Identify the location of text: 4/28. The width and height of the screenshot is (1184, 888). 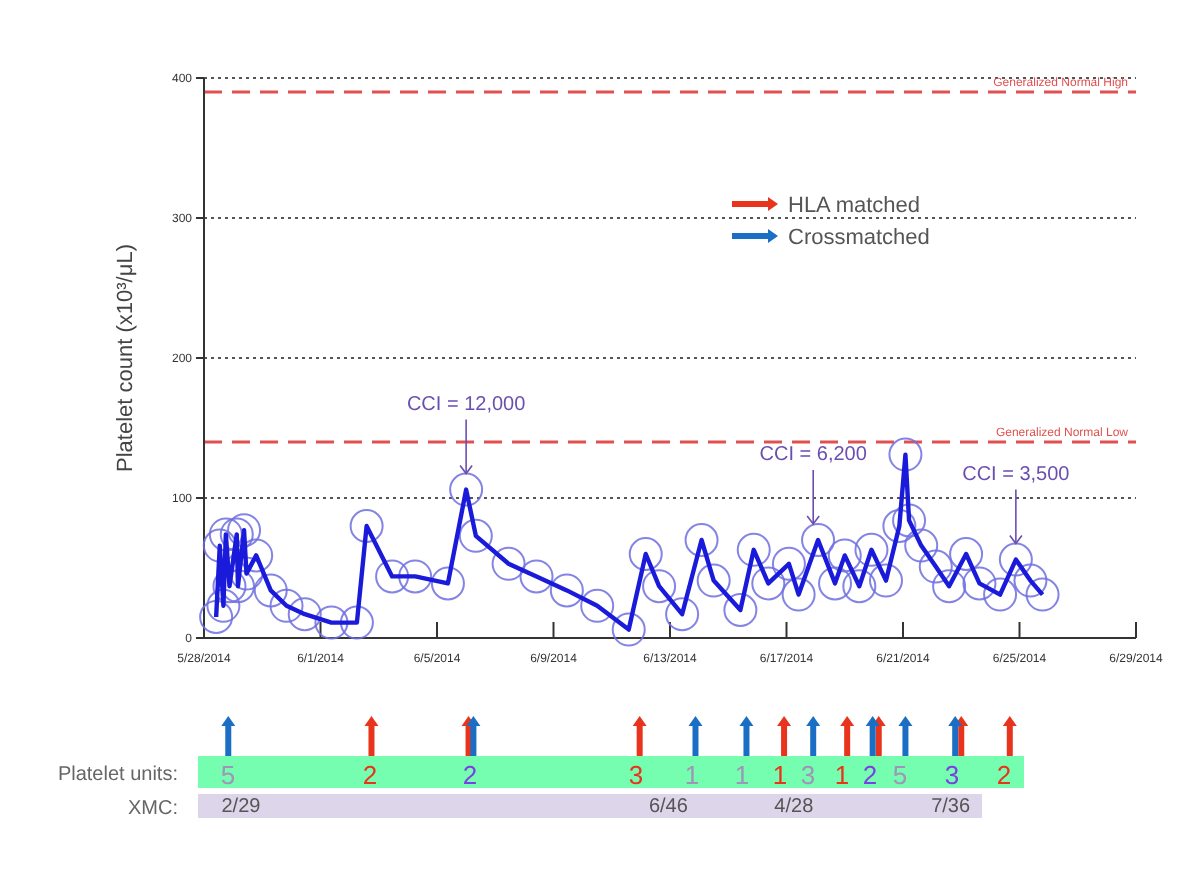
(794, 807).